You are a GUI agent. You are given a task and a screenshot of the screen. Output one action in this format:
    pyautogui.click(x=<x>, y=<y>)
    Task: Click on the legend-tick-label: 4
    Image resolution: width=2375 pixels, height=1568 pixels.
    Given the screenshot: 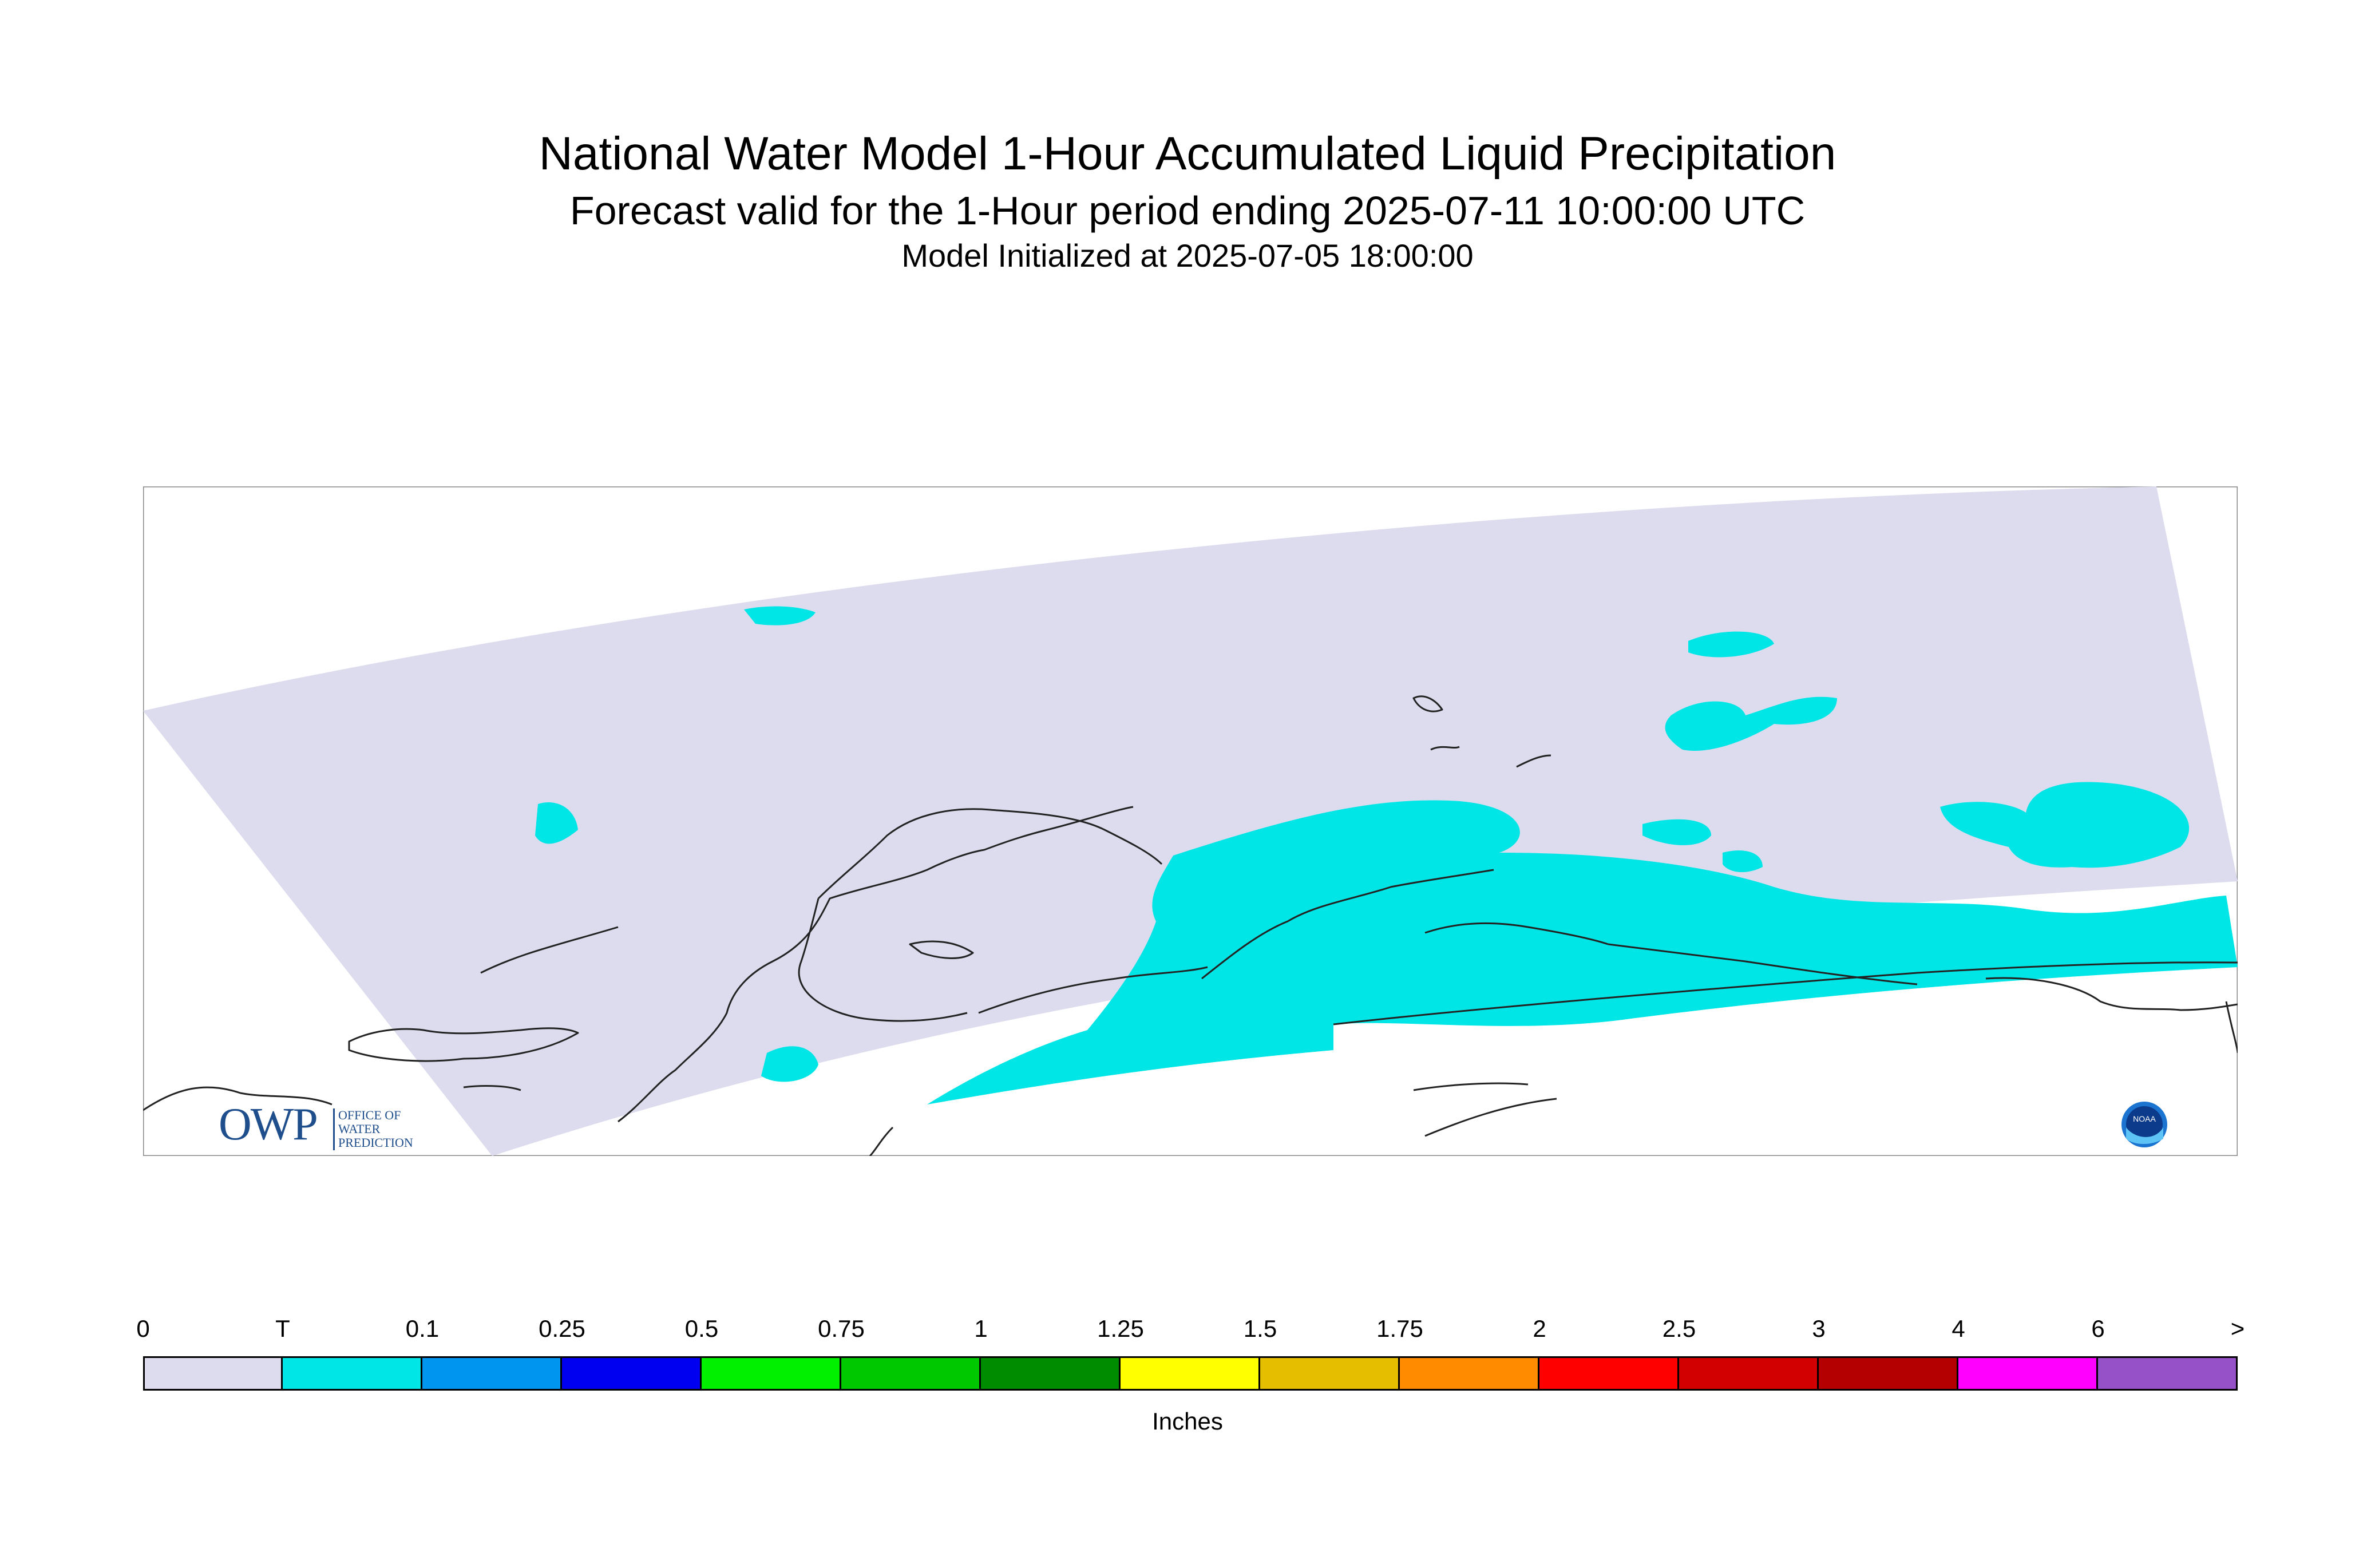 What is the action you would take?
    pyautogui.click(x=1959, y=1328)
    